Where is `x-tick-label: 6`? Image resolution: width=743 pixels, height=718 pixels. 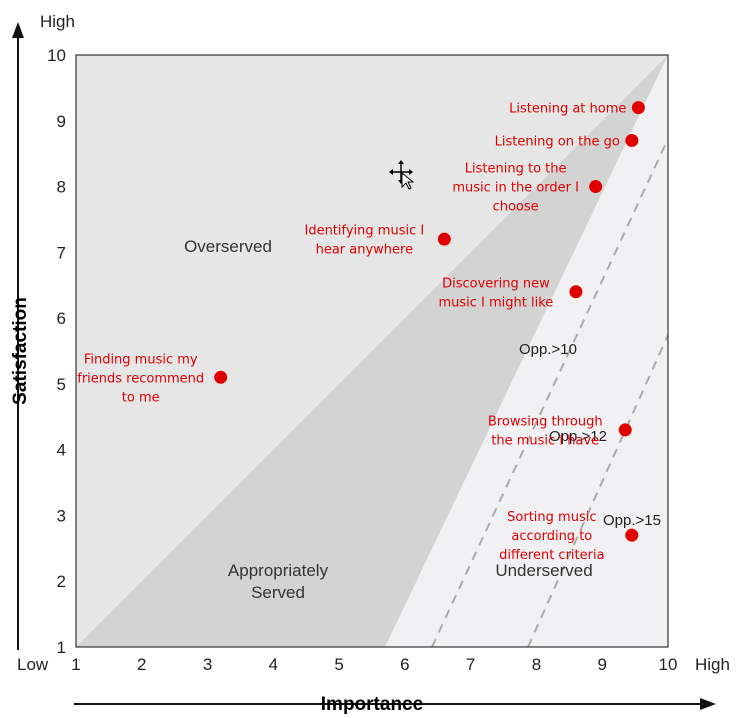
x-tick-label: 6 is located at coordinates (404, 664).